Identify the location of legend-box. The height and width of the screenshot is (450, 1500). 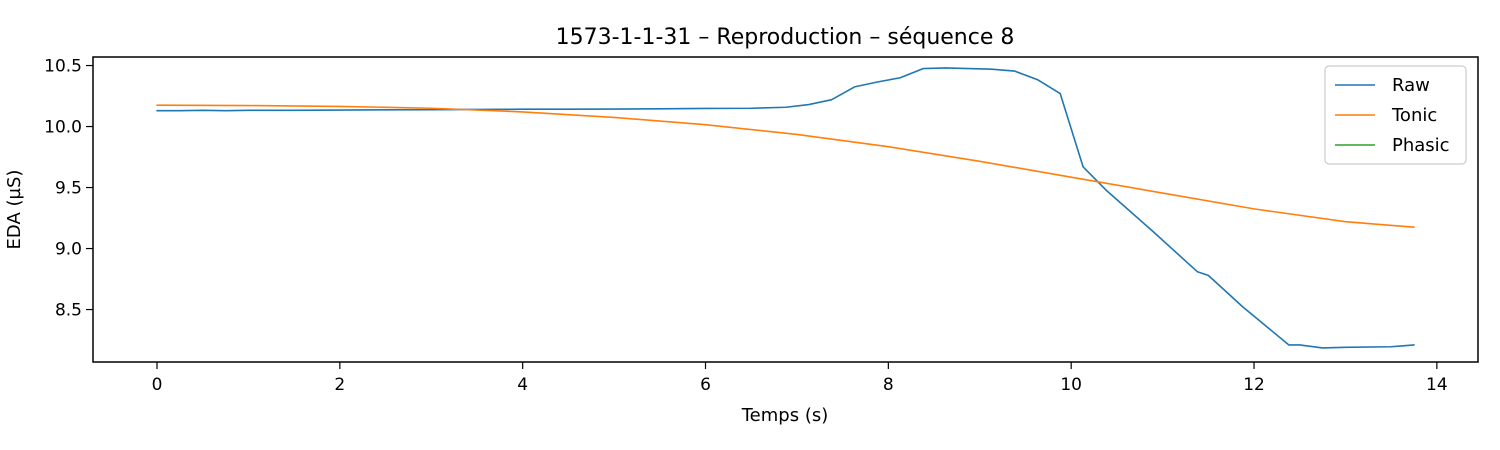
(1395, 115).